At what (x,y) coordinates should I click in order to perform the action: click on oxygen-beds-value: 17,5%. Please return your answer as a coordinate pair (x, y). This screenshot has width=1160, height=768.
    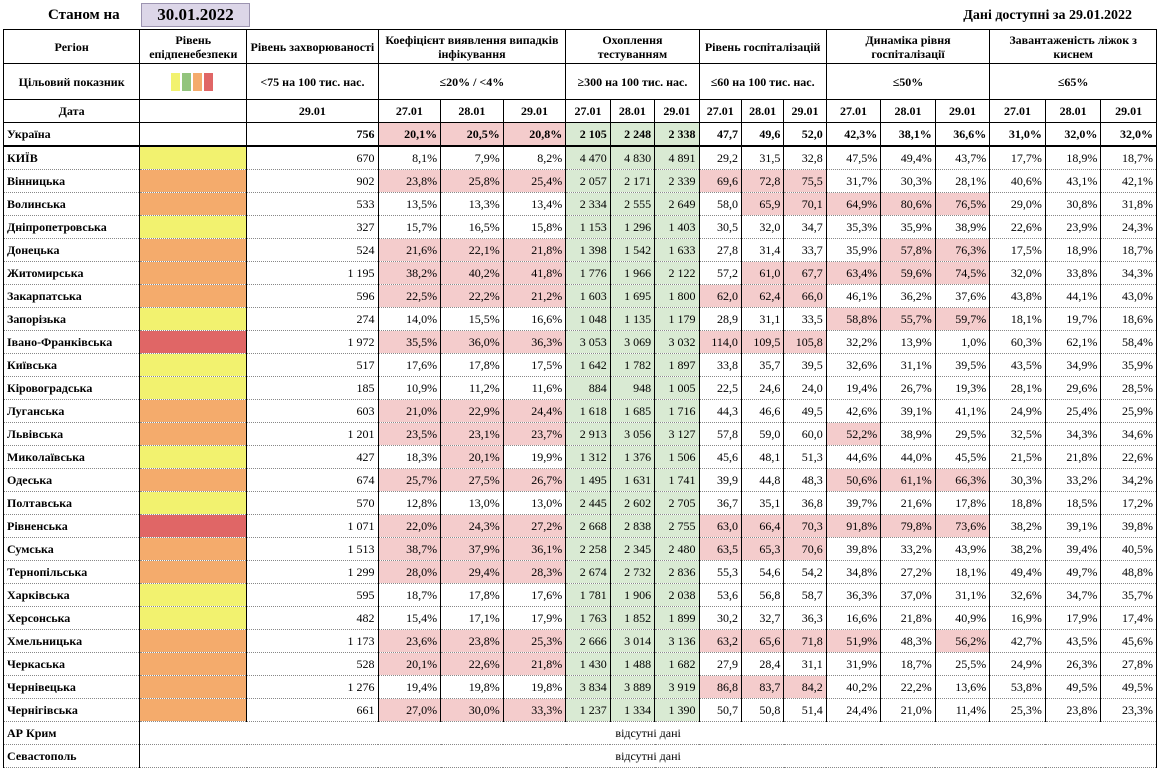
    Looking at the image, I should click on (1017, 250).